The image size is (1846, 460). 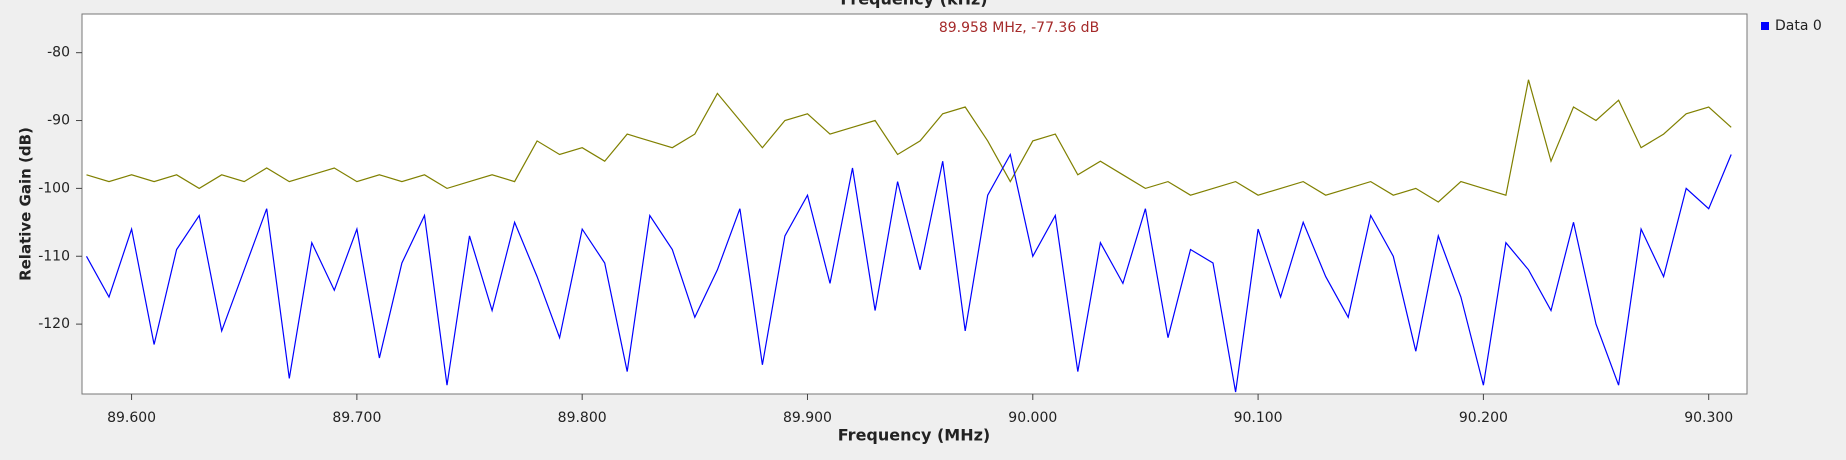 What do you see at coordinates (26, 204) in the screenshot?
I see `y-axis-label: Relative Gain (dB)` at bounding box center [26, 204].